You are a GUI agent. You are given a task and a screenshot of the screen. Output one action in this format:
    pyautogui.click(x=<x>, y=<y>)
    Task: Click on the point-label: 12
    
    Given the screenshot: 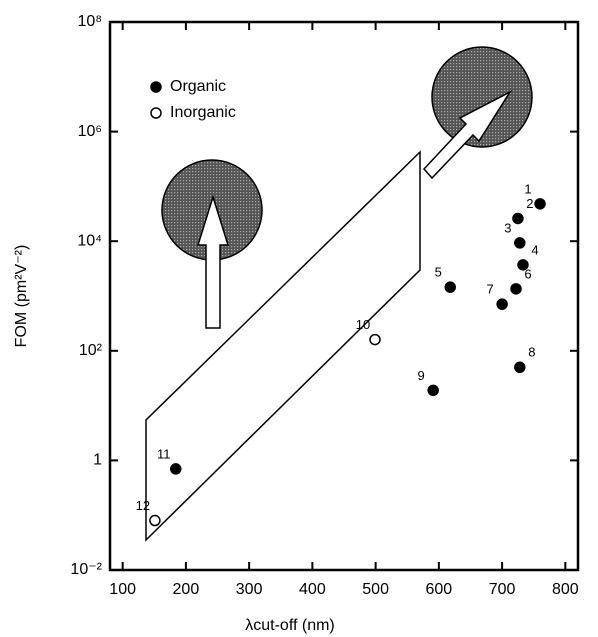 What is the action you would take?
    pyautogui.click(x=143, y=505)
    